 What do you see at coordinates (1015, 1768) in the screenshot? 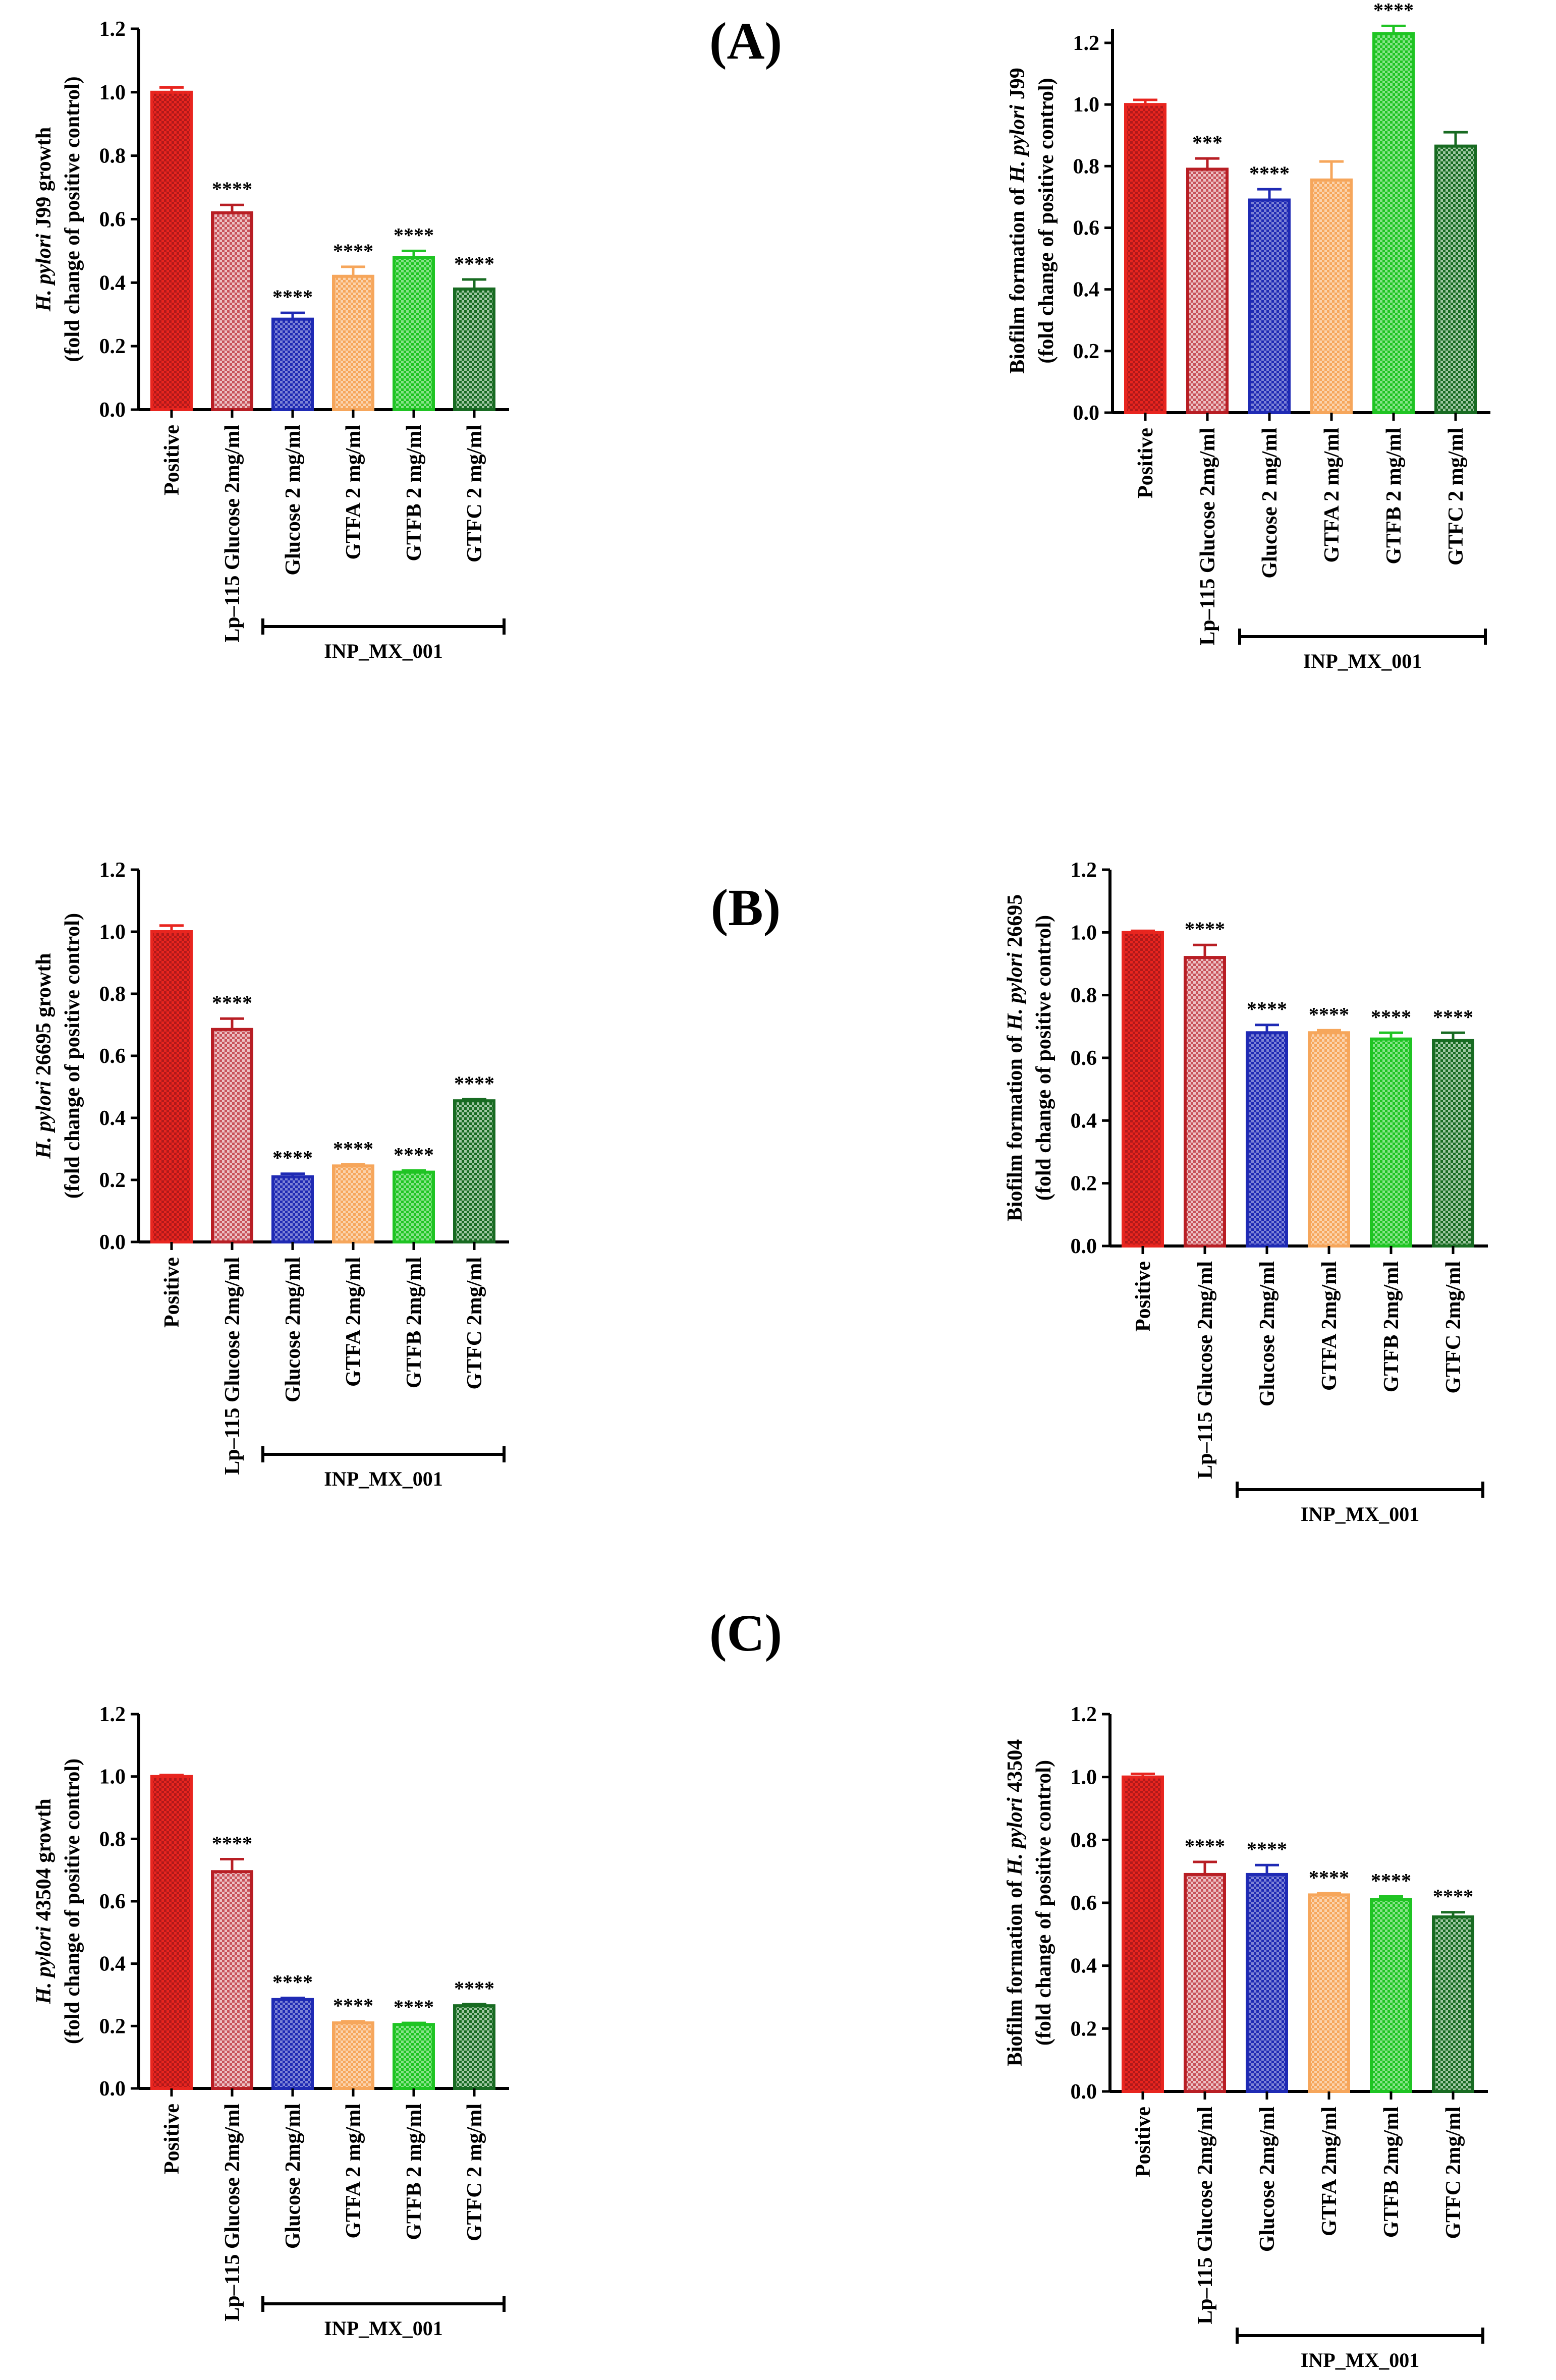
I see `y-axis-label-strain: 43504` at bounding box center [1015, 1768].